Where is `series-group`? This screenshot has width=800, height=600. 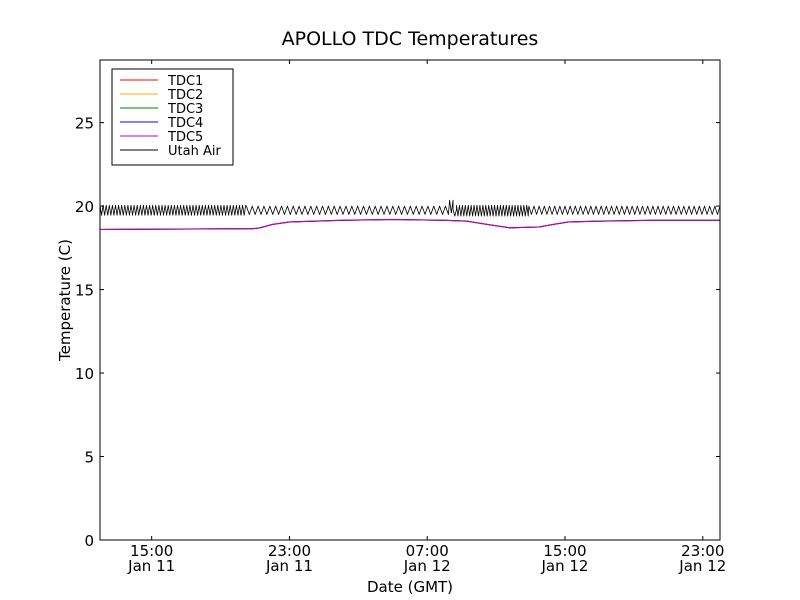 series-group is located at coordinates (410, 215).